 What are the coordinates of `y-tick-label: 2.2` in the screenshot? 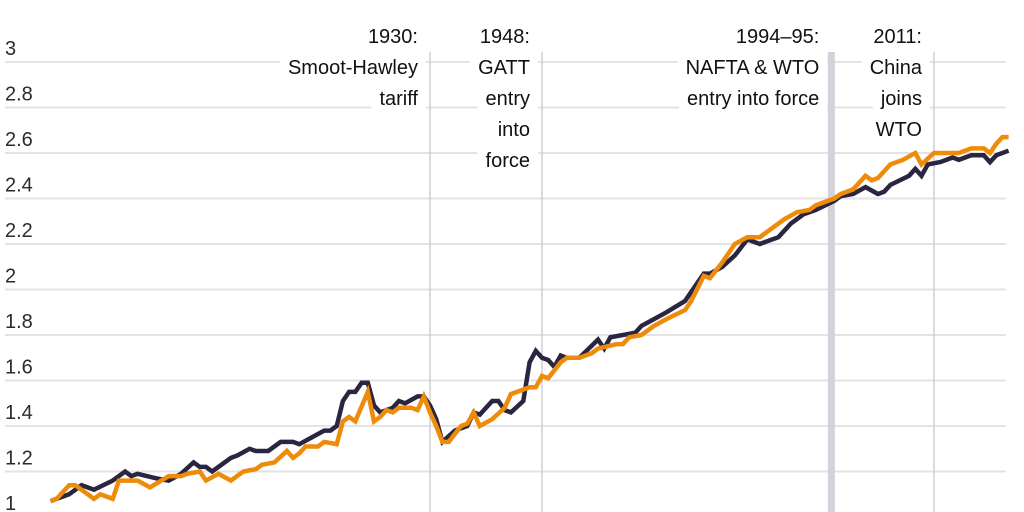 It's located at (19, 231).